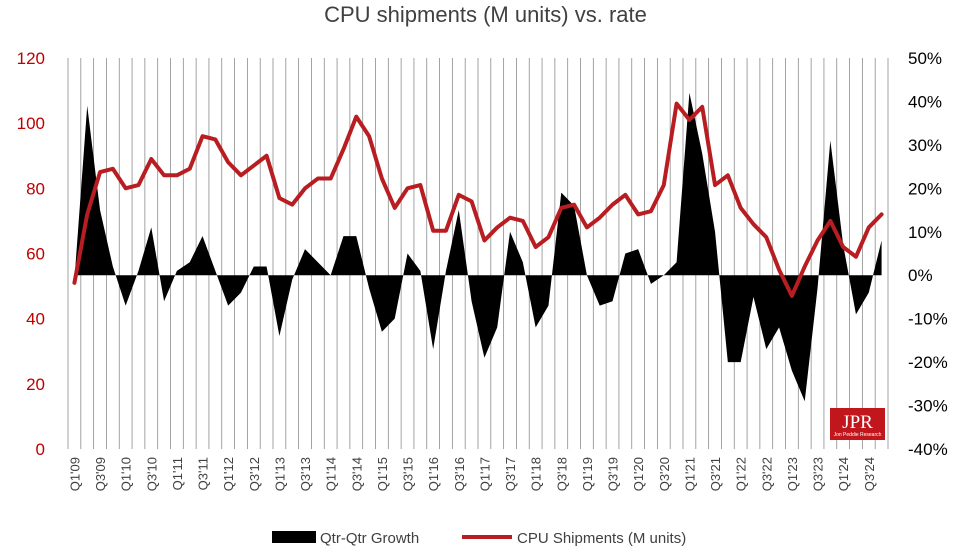  I want to click on x-tick-label: Q3'19, so click(613, 474).